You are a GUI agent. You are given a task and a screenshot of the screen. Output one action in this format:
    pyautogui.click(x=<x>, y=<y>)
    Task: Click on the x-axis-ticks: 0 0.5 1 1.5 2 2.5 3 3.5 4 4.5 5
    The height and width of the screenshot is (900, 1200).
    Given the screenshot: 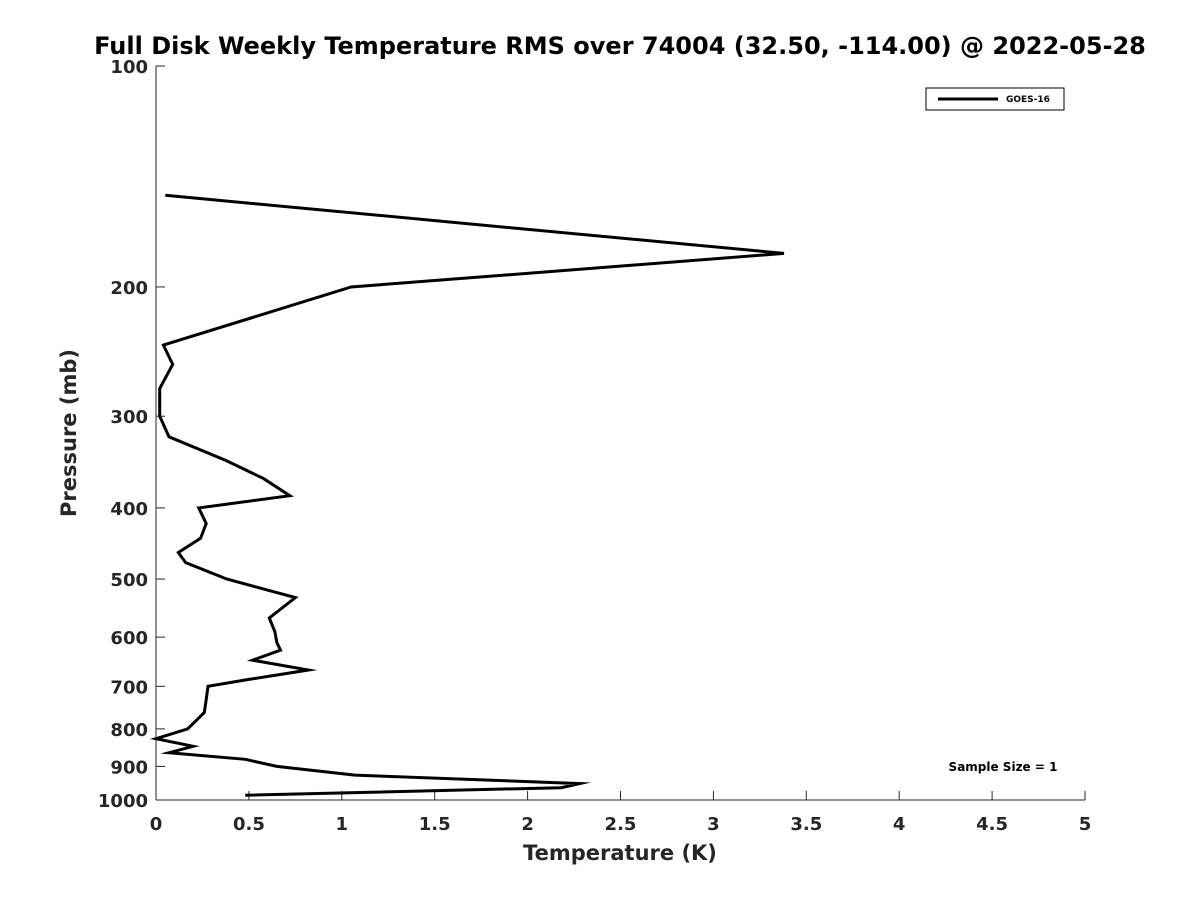 What is the action you would take?
    pyautogui.click(x=621, y=813)
    